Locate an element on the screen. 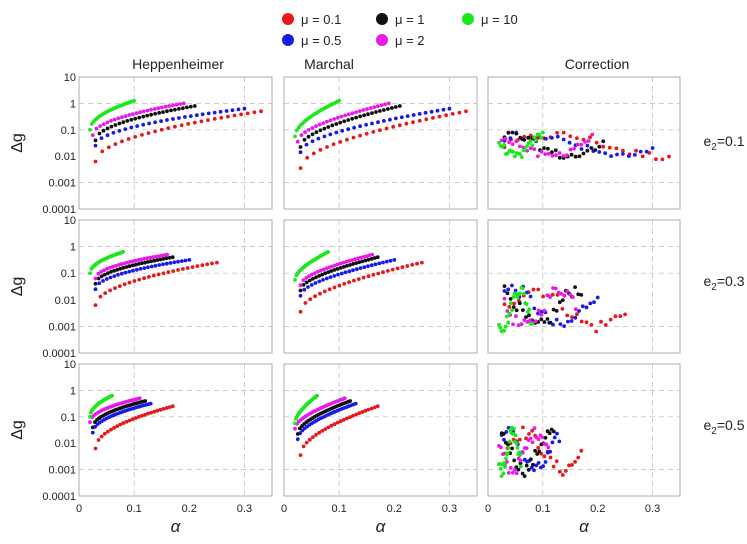  row-label-prefix: e is located at coordinates (708, 425).